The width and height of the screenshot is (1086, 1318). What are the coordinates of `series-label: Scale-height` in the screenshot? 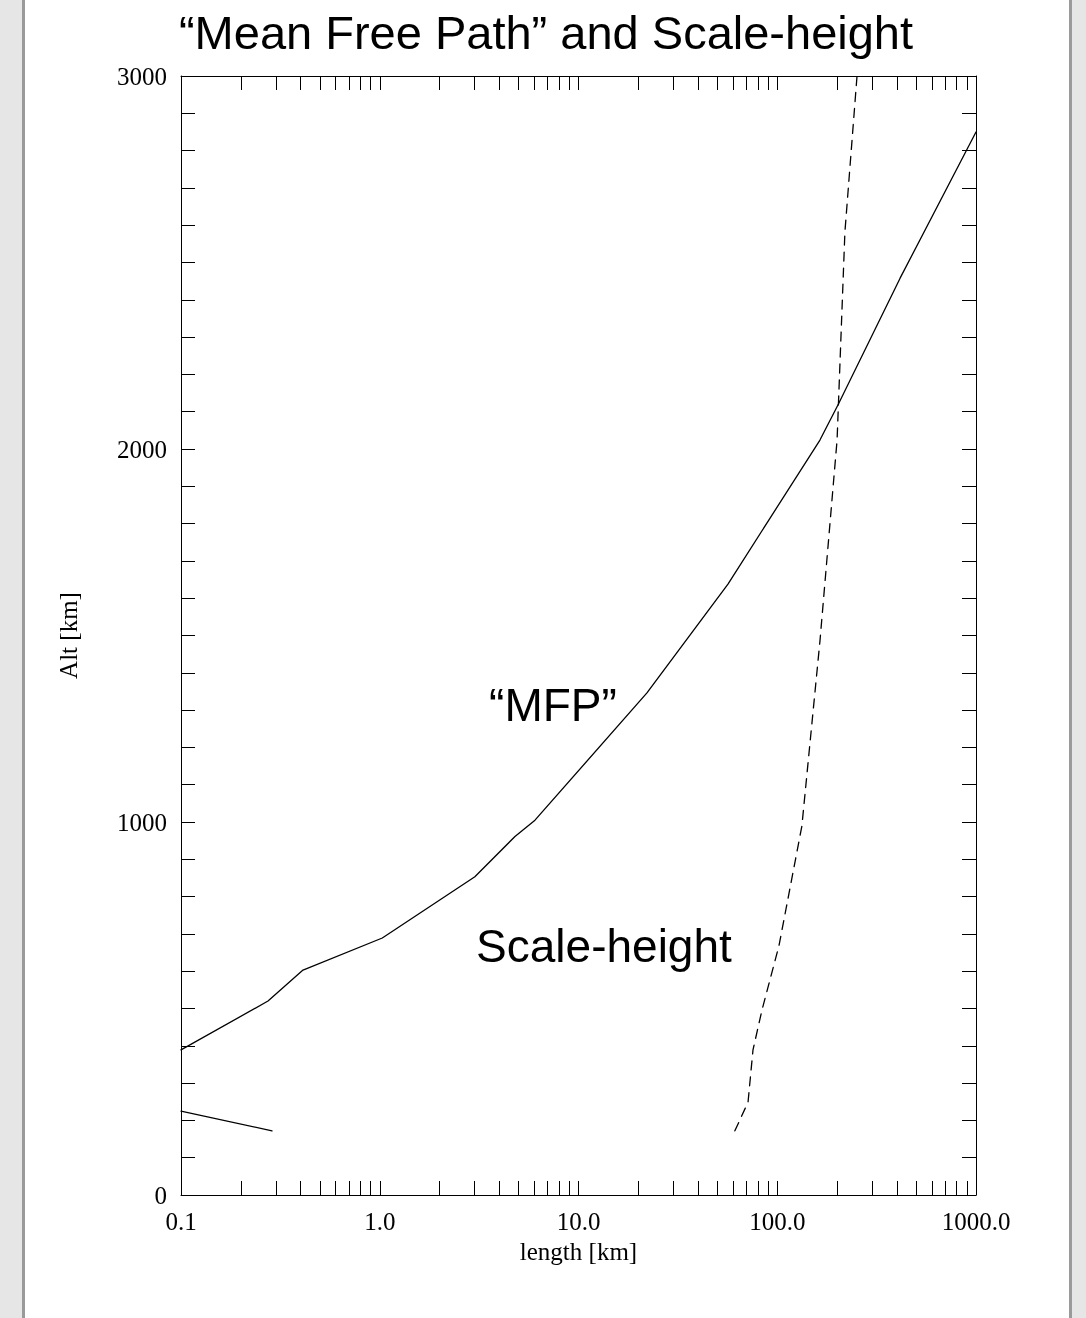 It's located at (604, 945).